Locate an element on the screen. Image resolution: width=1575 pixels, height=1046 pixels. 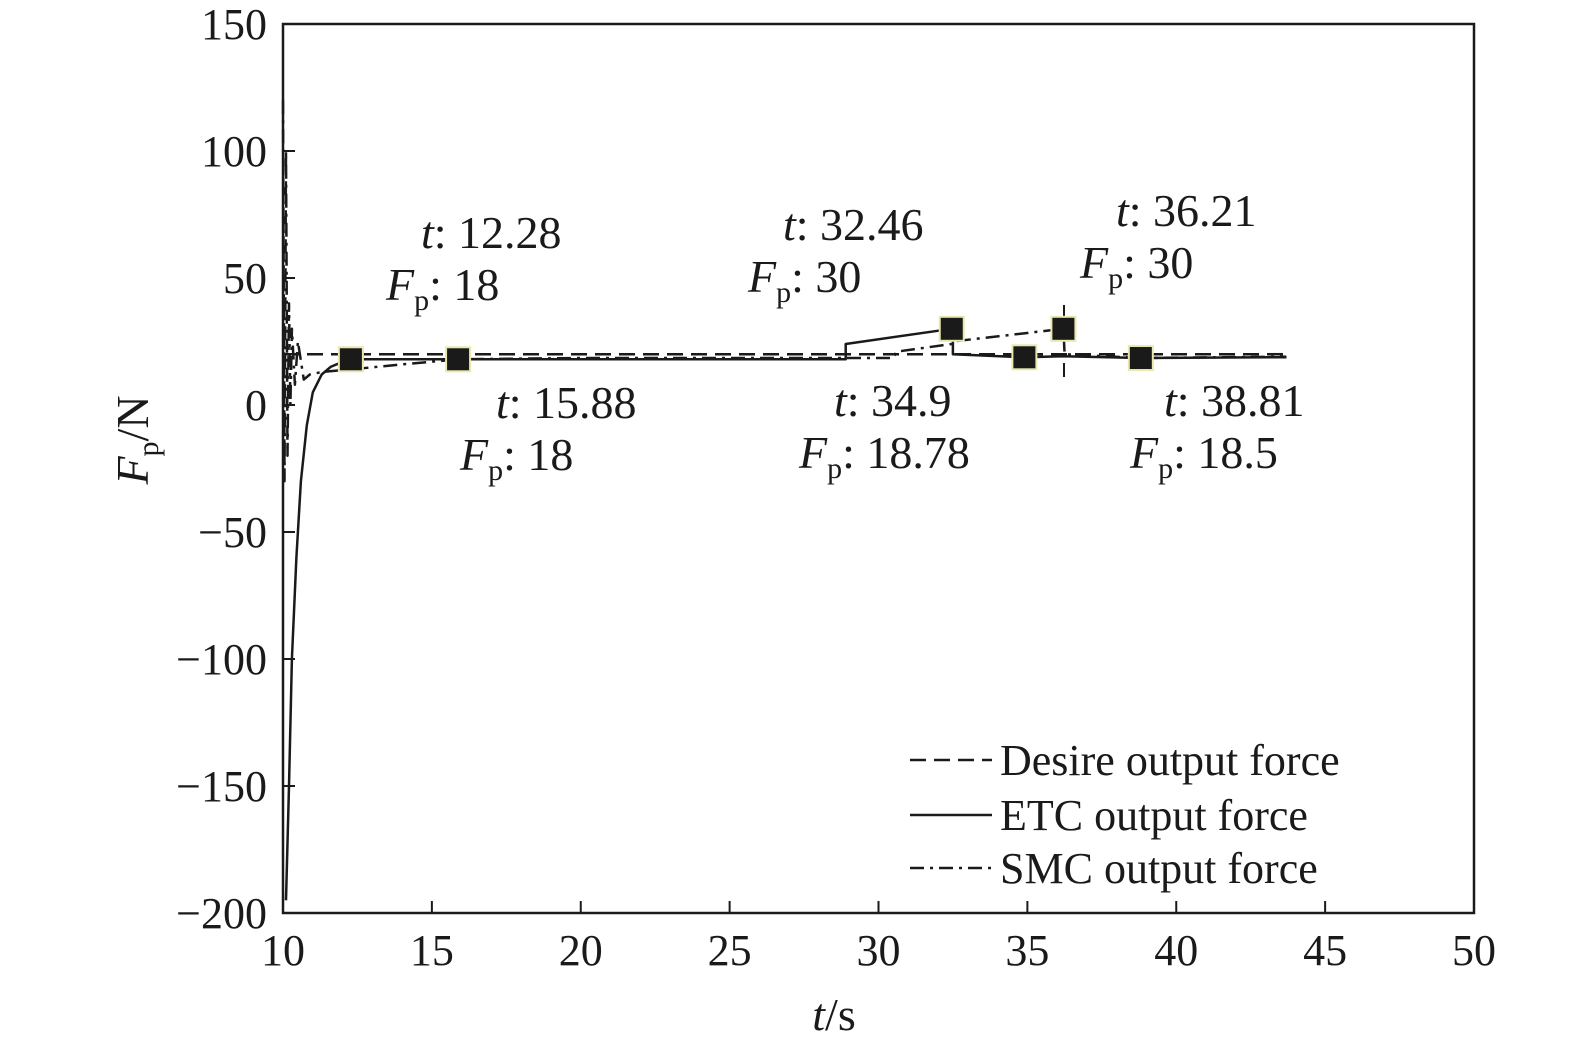
x-tick-label: 30 is located at coordinates (879, 950).